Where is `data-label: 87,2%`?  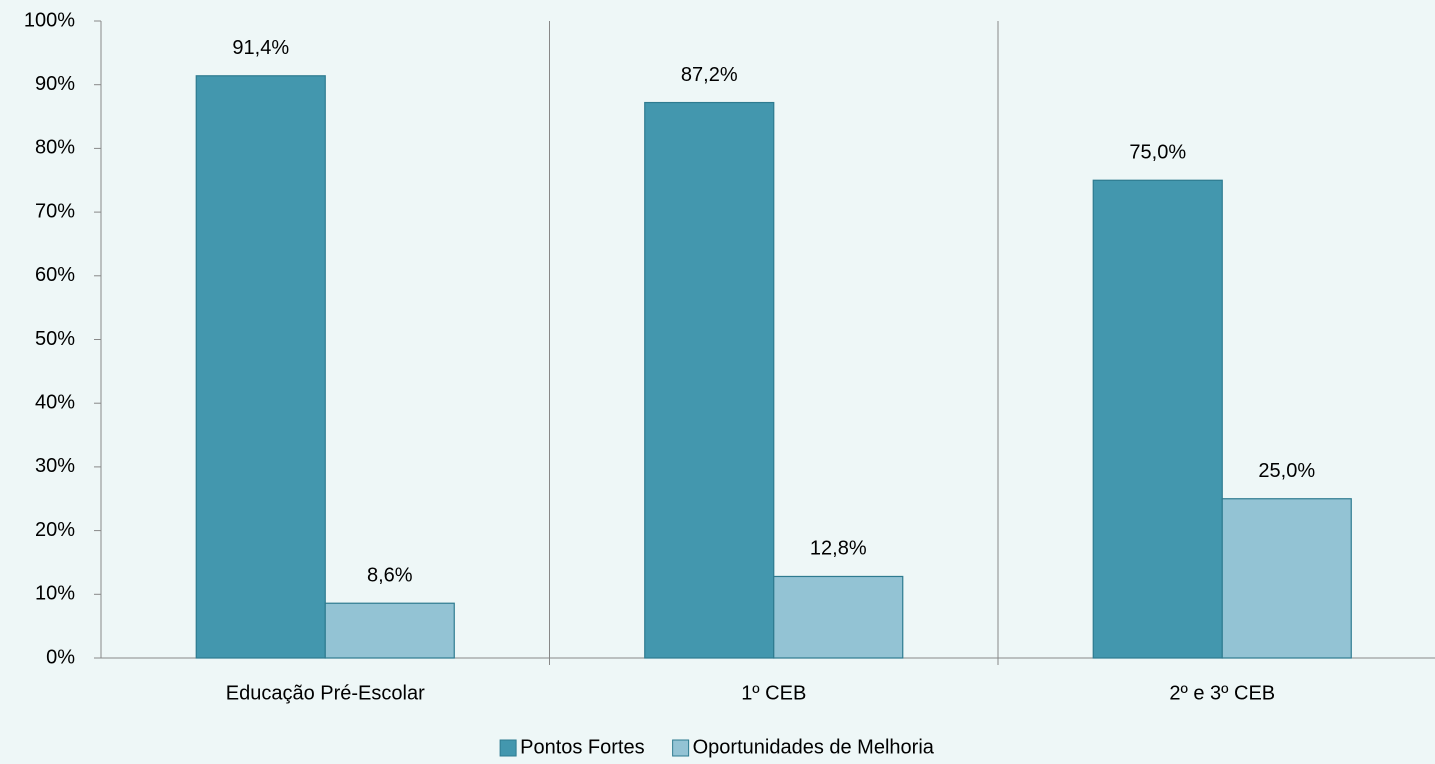 data-label: 87,2% is located at coordinates (709, 75).